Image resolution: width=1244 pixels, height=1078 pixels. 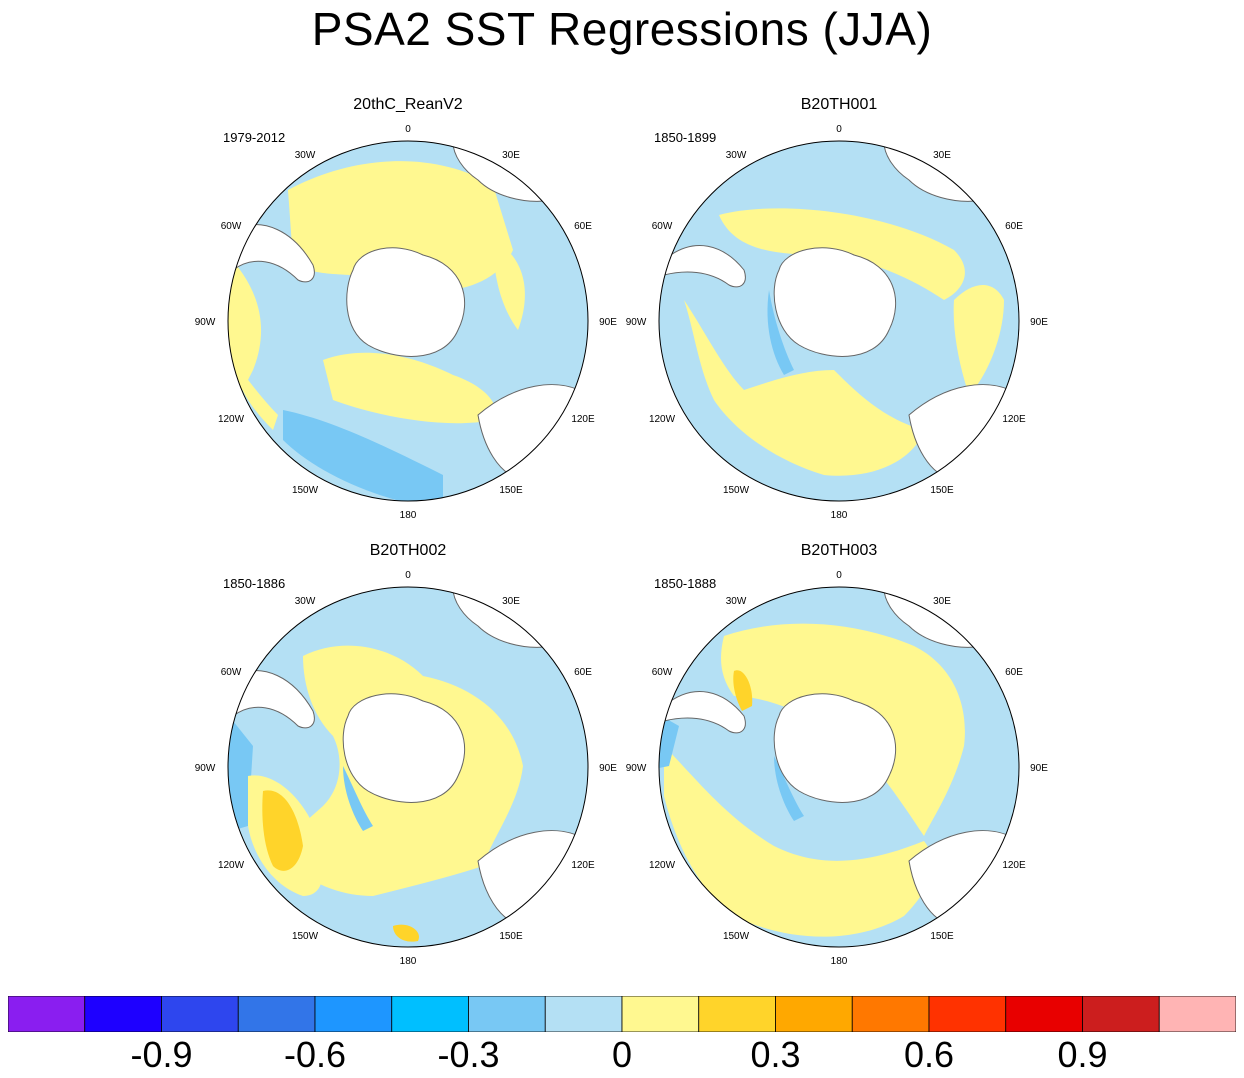 I want to click on panel-title: B20TH003, so click(x=839, y=550).